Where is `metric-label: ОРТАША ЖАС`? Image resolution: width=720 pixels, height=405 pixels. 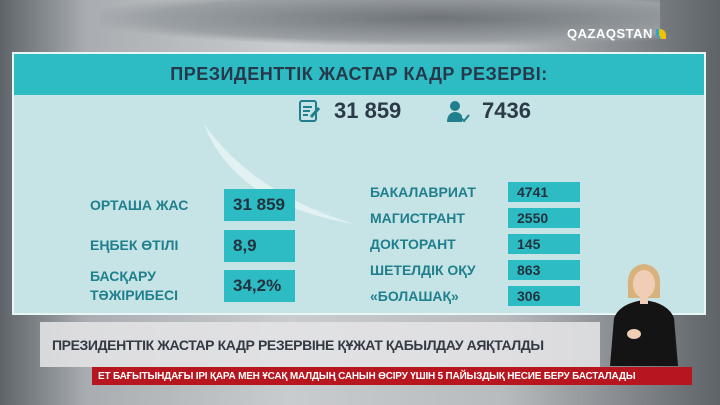 metric-label: ОРТАША ЖАС is located at coordinates (139, 205).